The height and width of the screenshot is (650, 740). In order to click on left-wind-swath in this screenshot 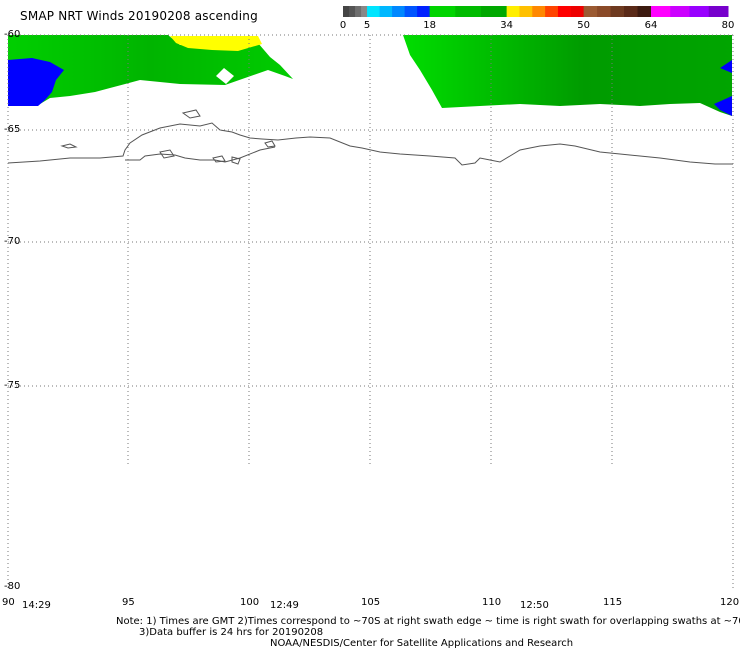, I will do `click(150, 70)`.